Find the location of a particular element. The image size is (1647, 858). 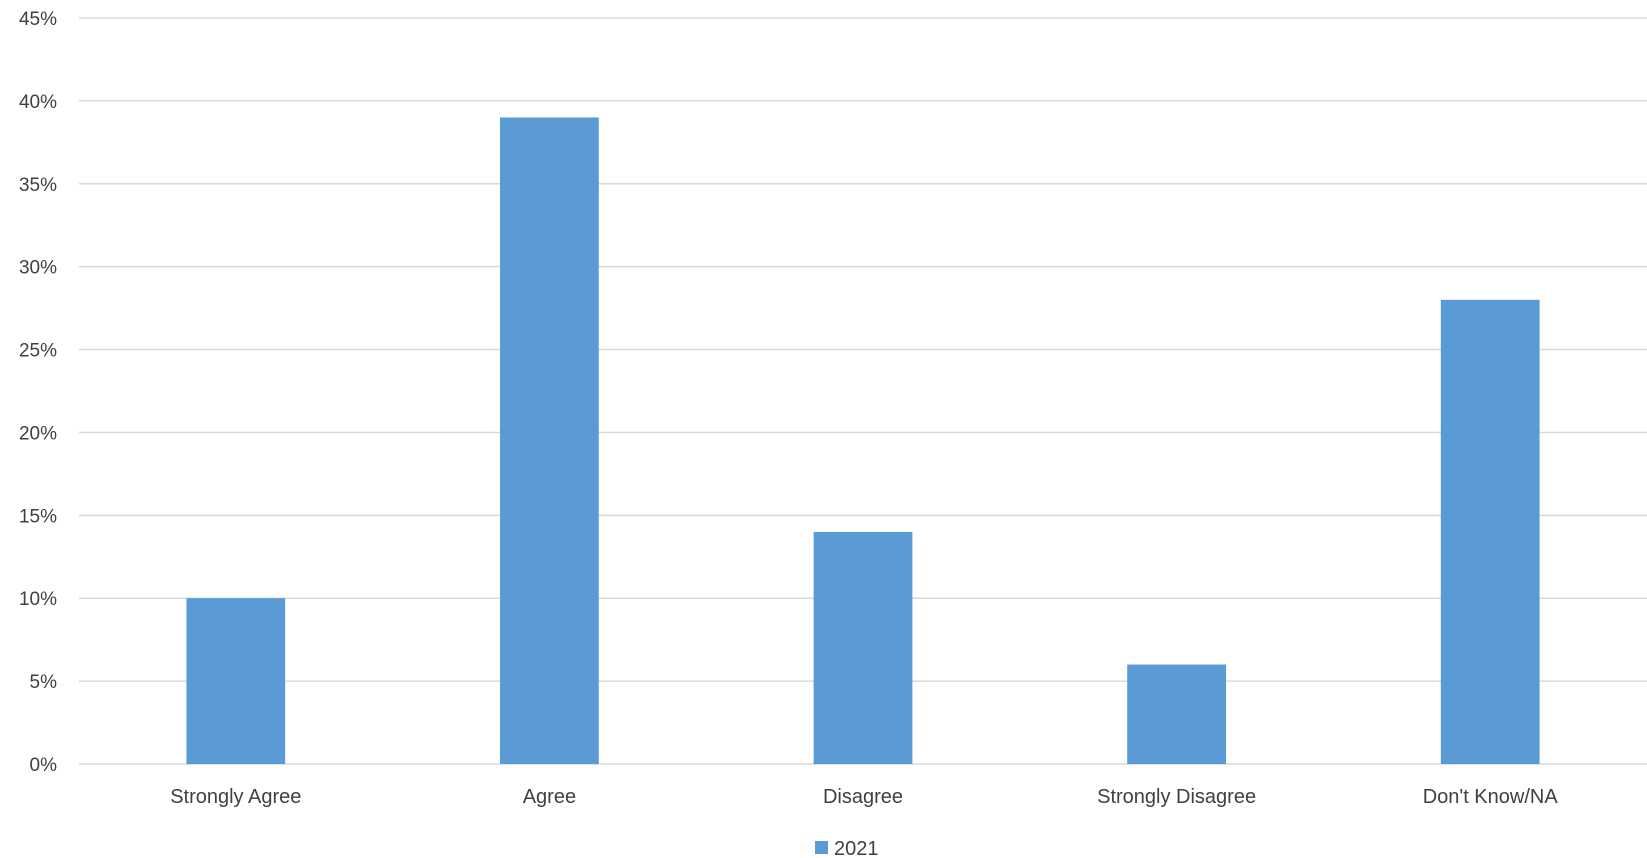

x-category-label: Strongly Disagree is located at coordinates (1176, 797).